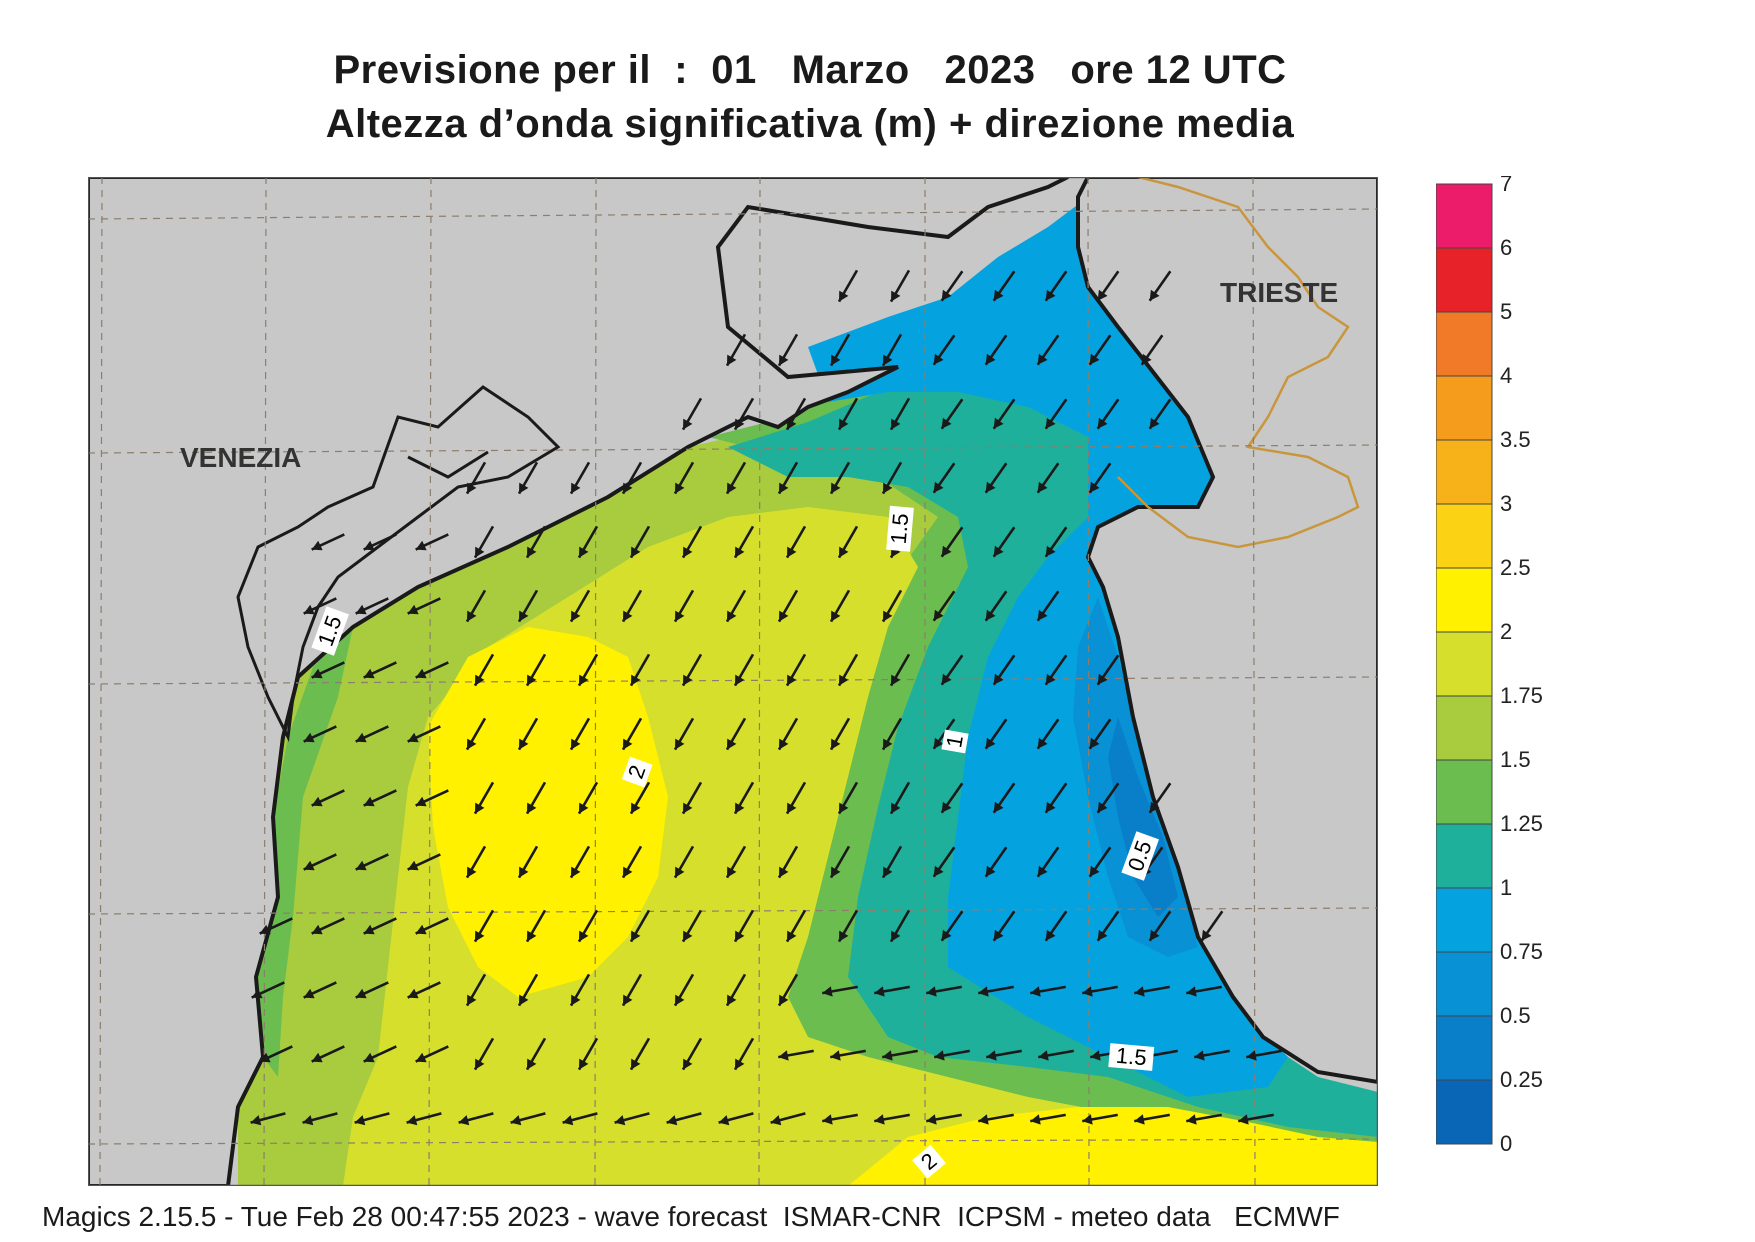 Image resolution: width=1755 pixels, height=1242 pixels. What do you see at coordinates (1521, 1079) in the screenshot?
I see `colorbar-tick-label: 0.25` at bounding box center [1521, 1079].